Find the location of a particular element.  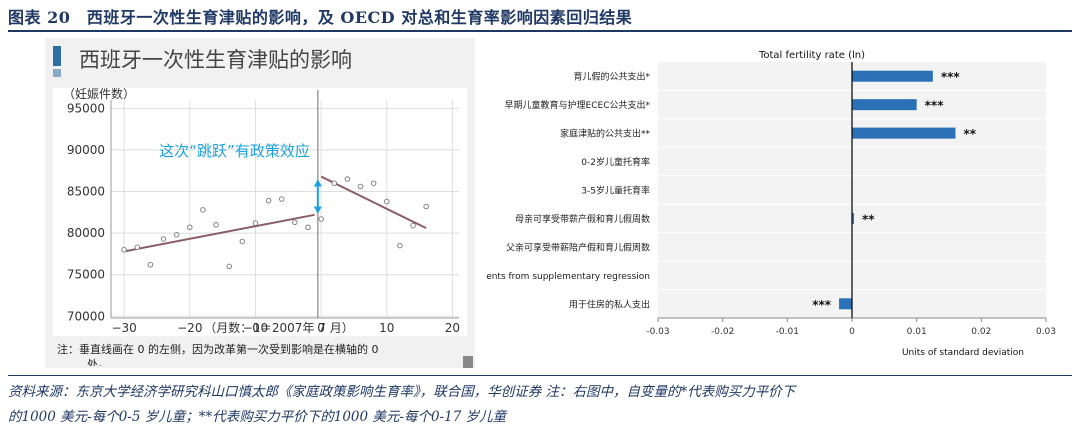

title-accent-square is located at coordinates (57, 73).